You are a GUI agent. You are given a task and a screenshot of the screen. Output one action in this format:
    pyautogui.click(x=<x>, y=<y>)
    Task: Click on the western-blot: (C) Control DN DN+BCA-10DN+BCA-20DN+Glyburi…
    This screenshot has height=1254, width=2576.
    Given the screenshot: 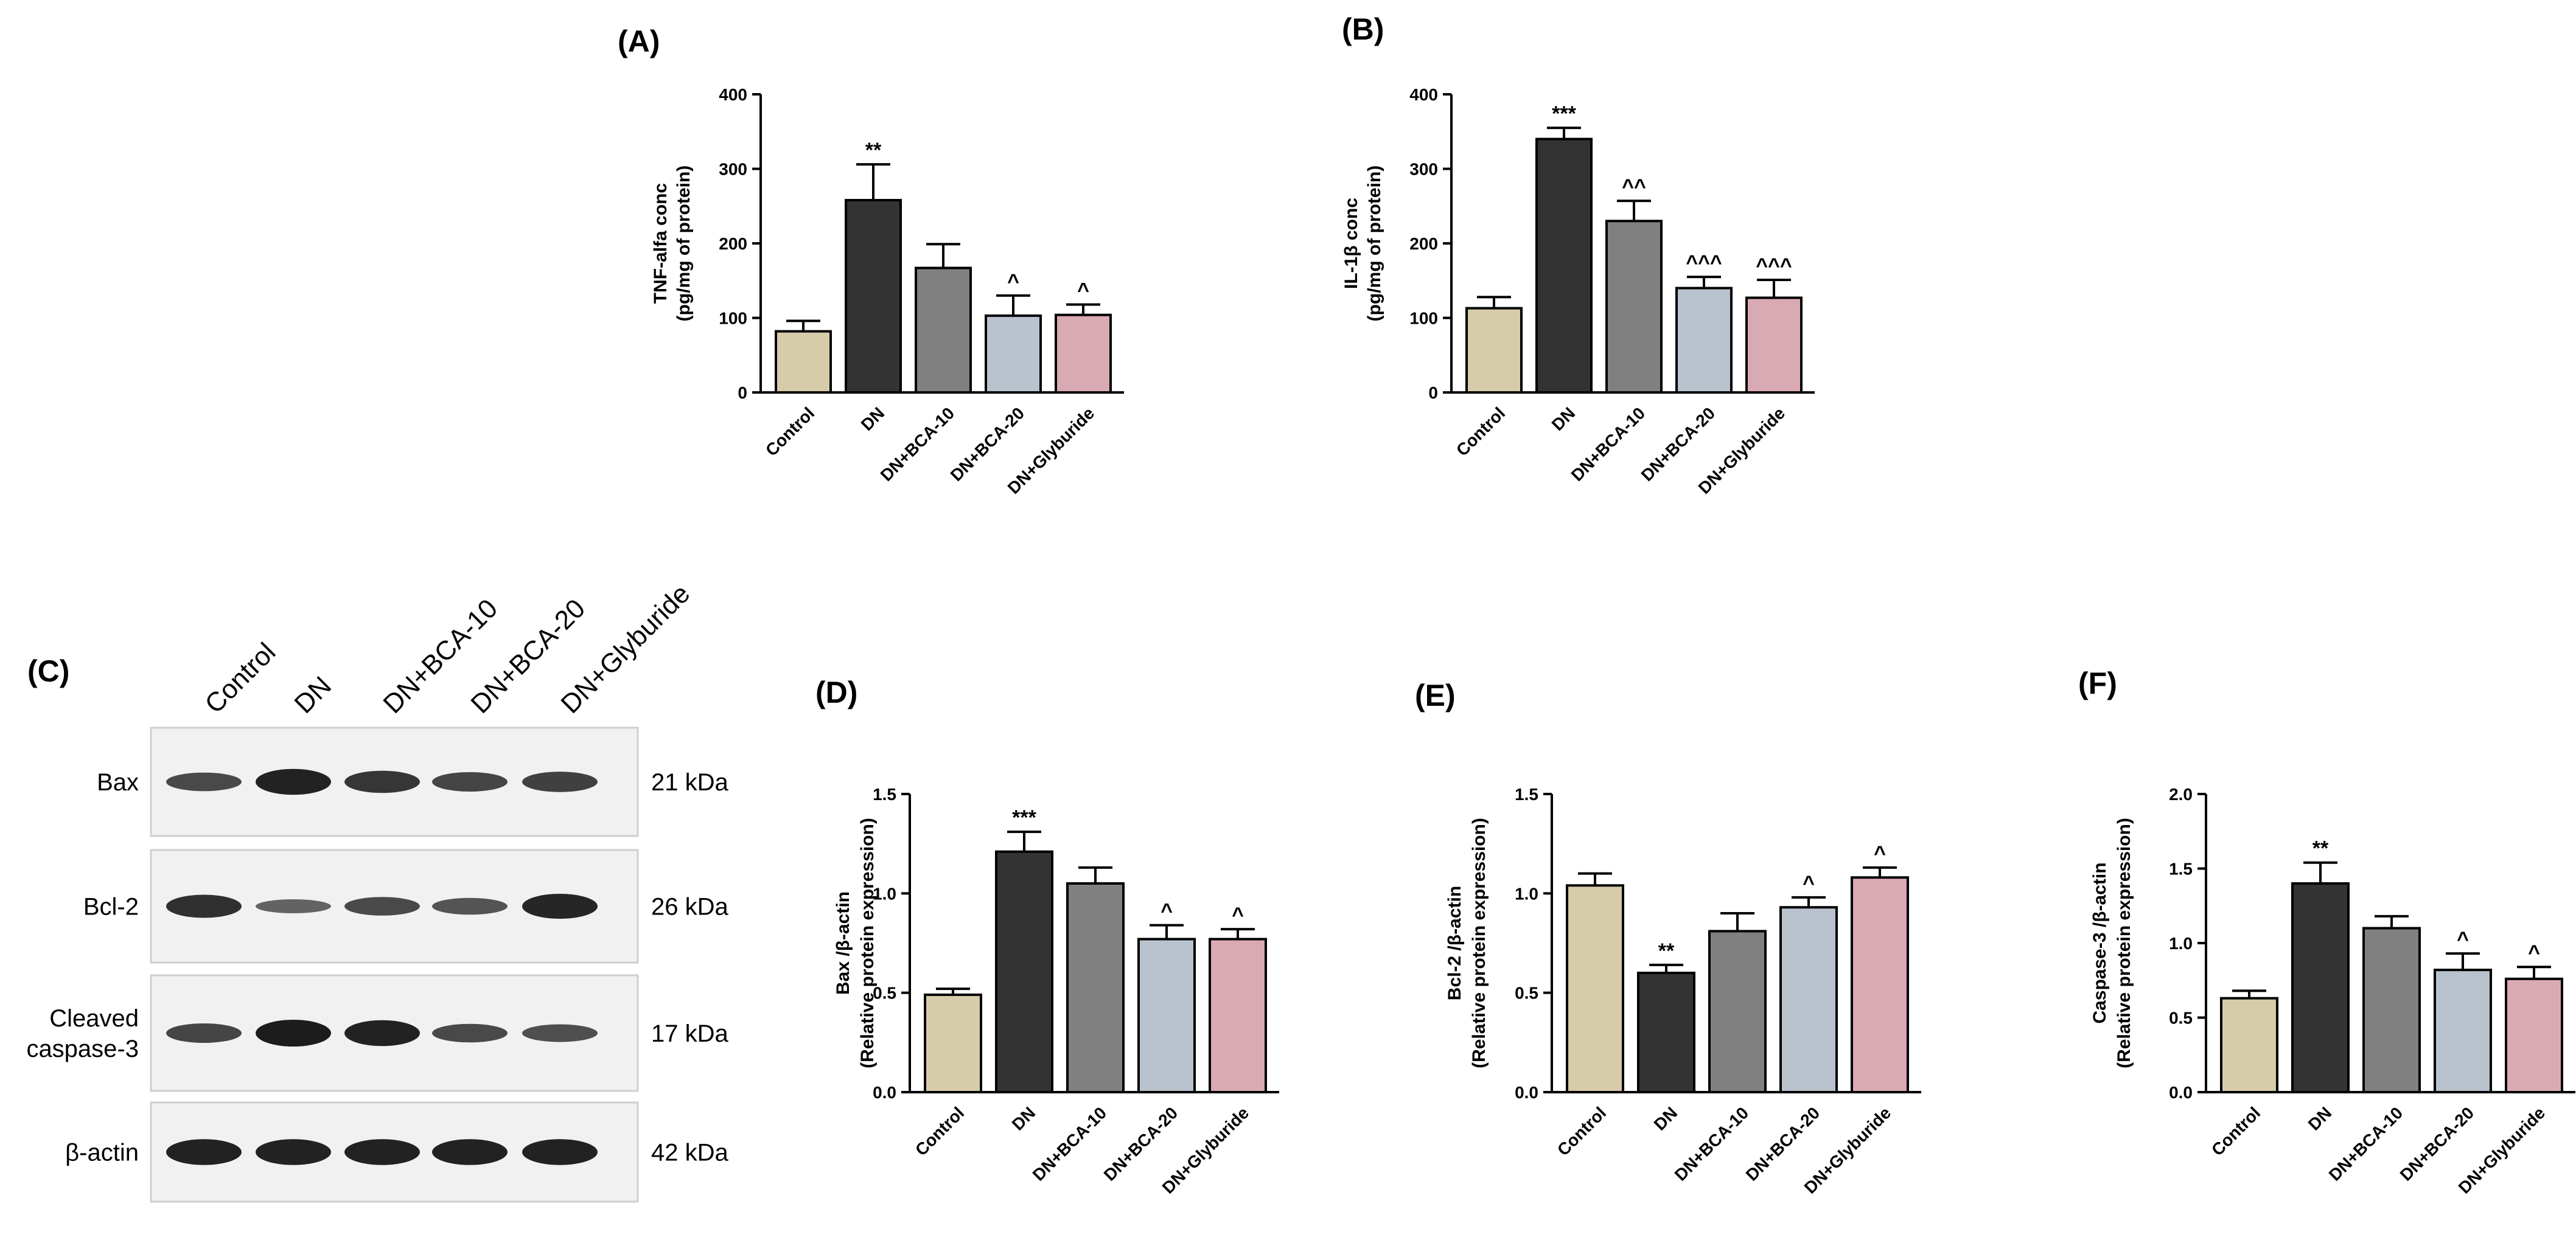 What is the action you would take?
    pyautogui.click(x=377, y=891)
    